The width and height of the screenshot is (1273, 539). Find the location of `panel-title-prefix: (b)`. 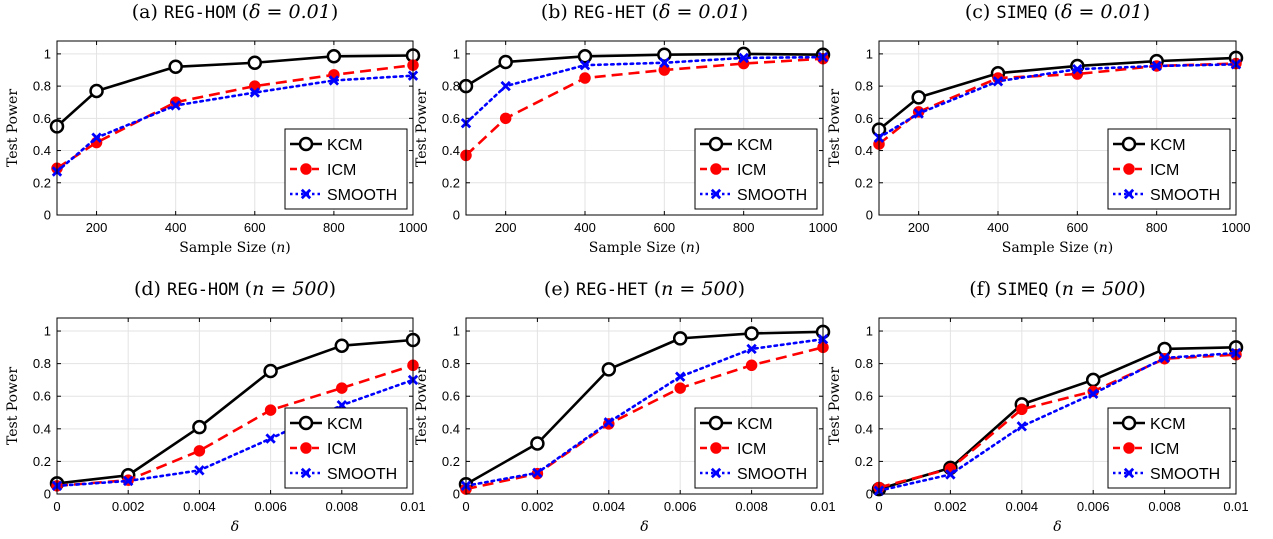

panel-title-prefix: (b) is located at coordinates (557, 12).